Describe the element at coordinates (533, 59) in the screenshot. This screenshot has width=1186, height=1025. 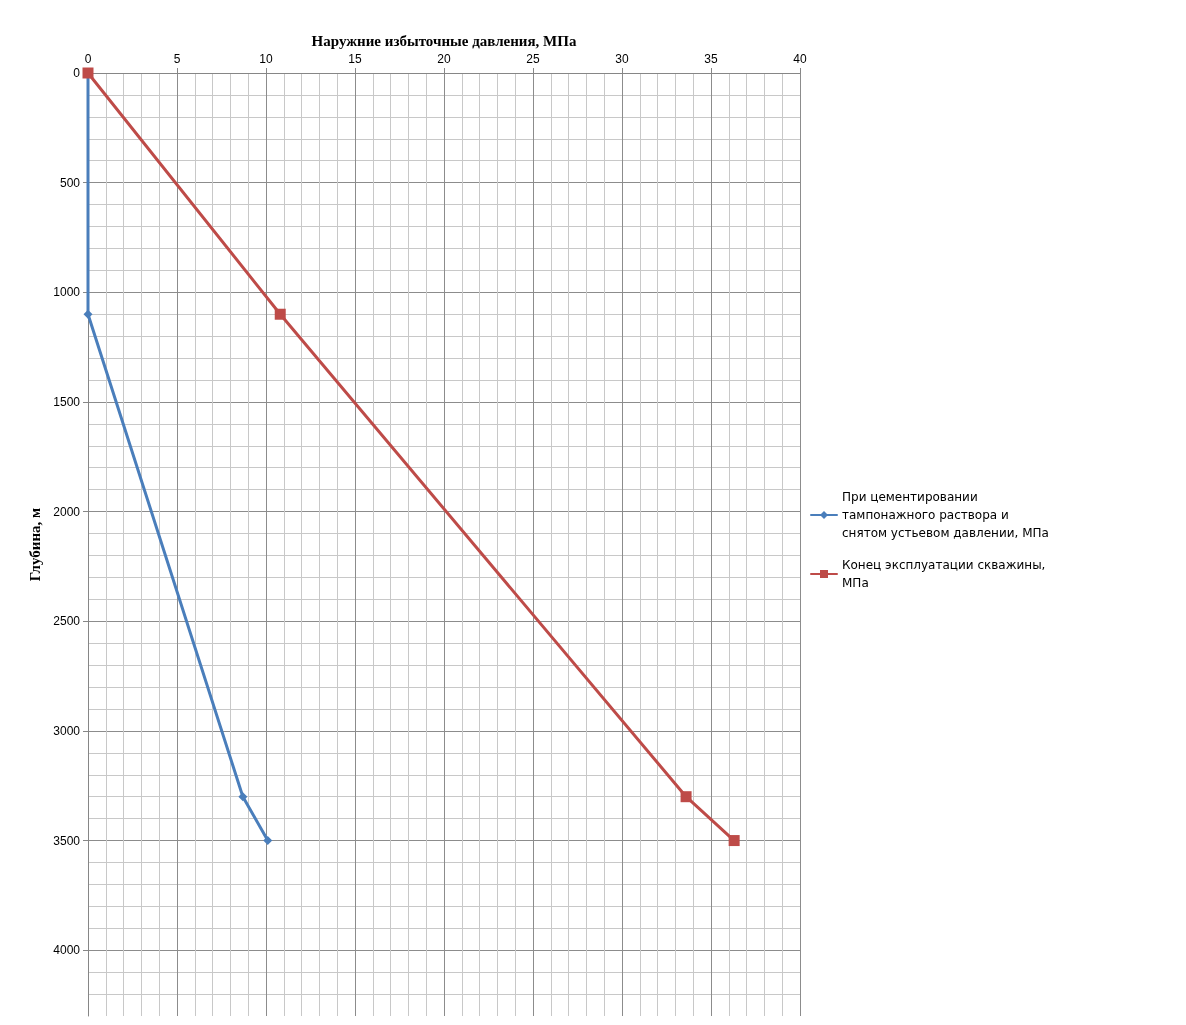
I see `x-tick-label: 25` at that location.